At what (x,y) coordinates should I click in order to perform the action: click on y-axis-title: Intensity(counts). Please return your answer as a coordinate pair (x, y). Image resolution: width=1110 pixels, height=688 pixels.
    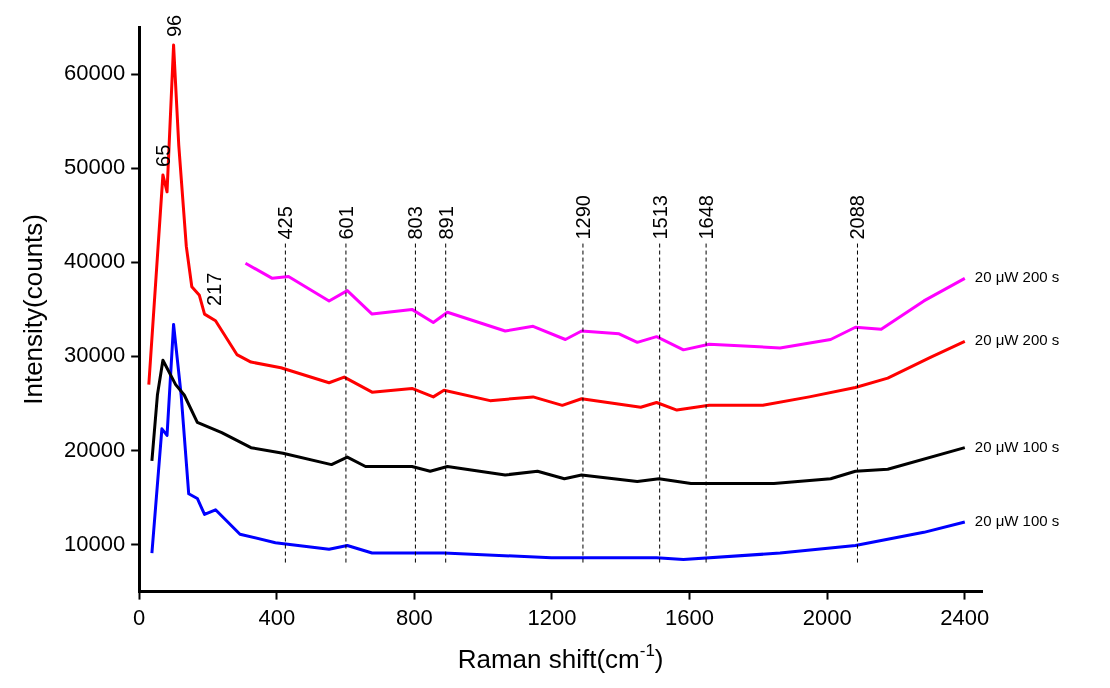
    Looking at the image, I should click on (33, 309).